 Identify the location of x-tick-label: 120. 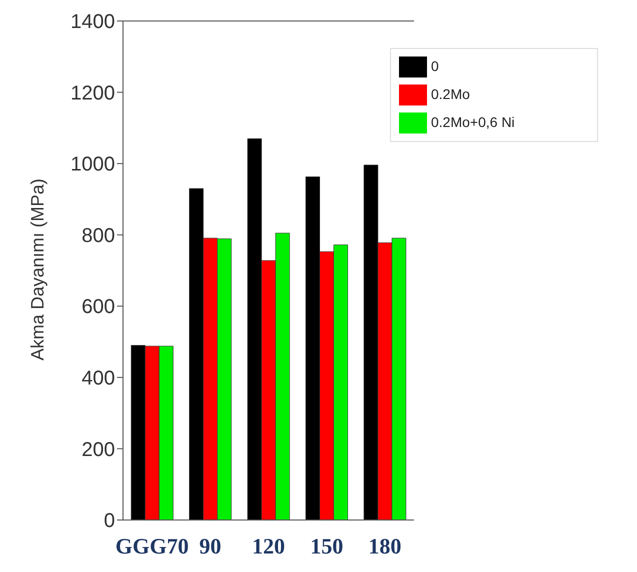
(268, 546).